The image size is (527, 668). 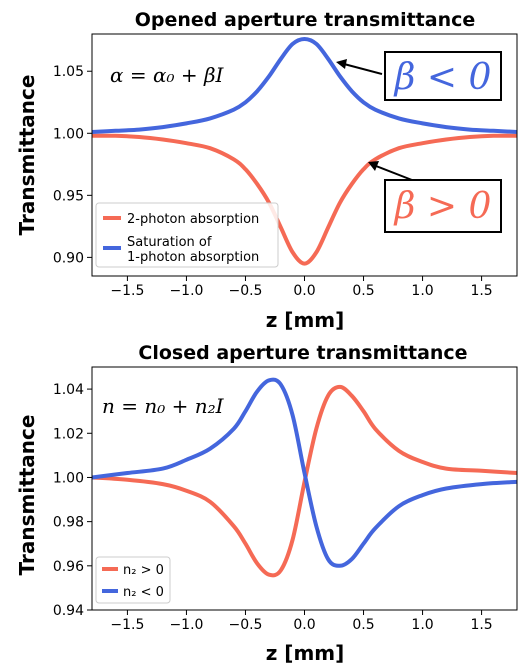 What do you see at coordinates (143, 592) in the screenshot?
I see `legend-label-n2-negative: n₂ < 0` at bounding box center [143, 592].